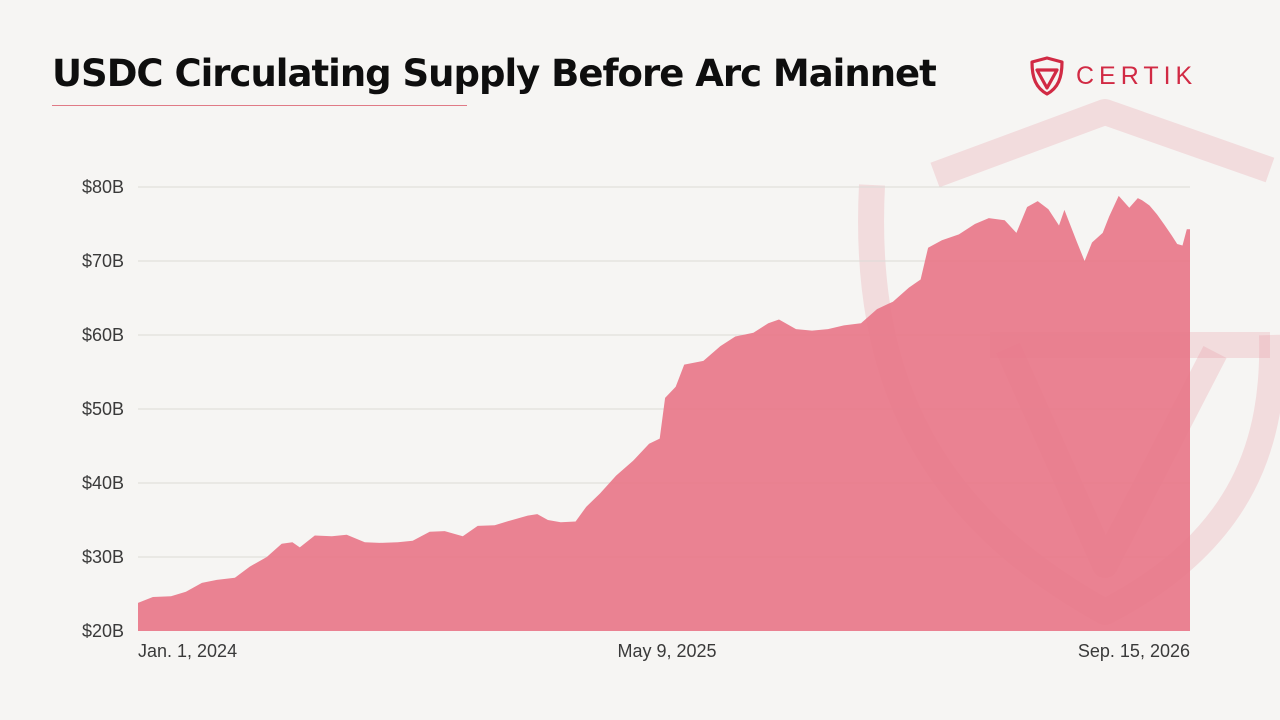 Image resolution: width=1280 pixels, height=720 pixels. What do you see at coordinates (1137, 75) in the screenshot?
I see `brand-name: CERTIK` at bounding box center [1137, 75].